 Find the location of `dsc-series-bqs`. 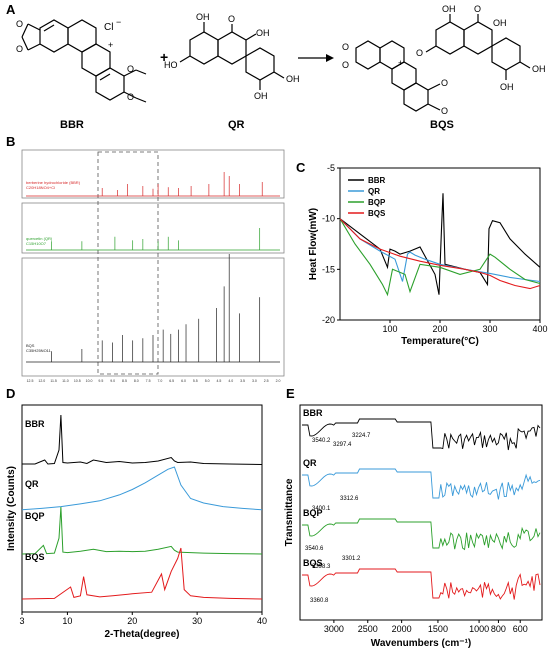

dsc-series-bqs is located at coordinates (440, 254).